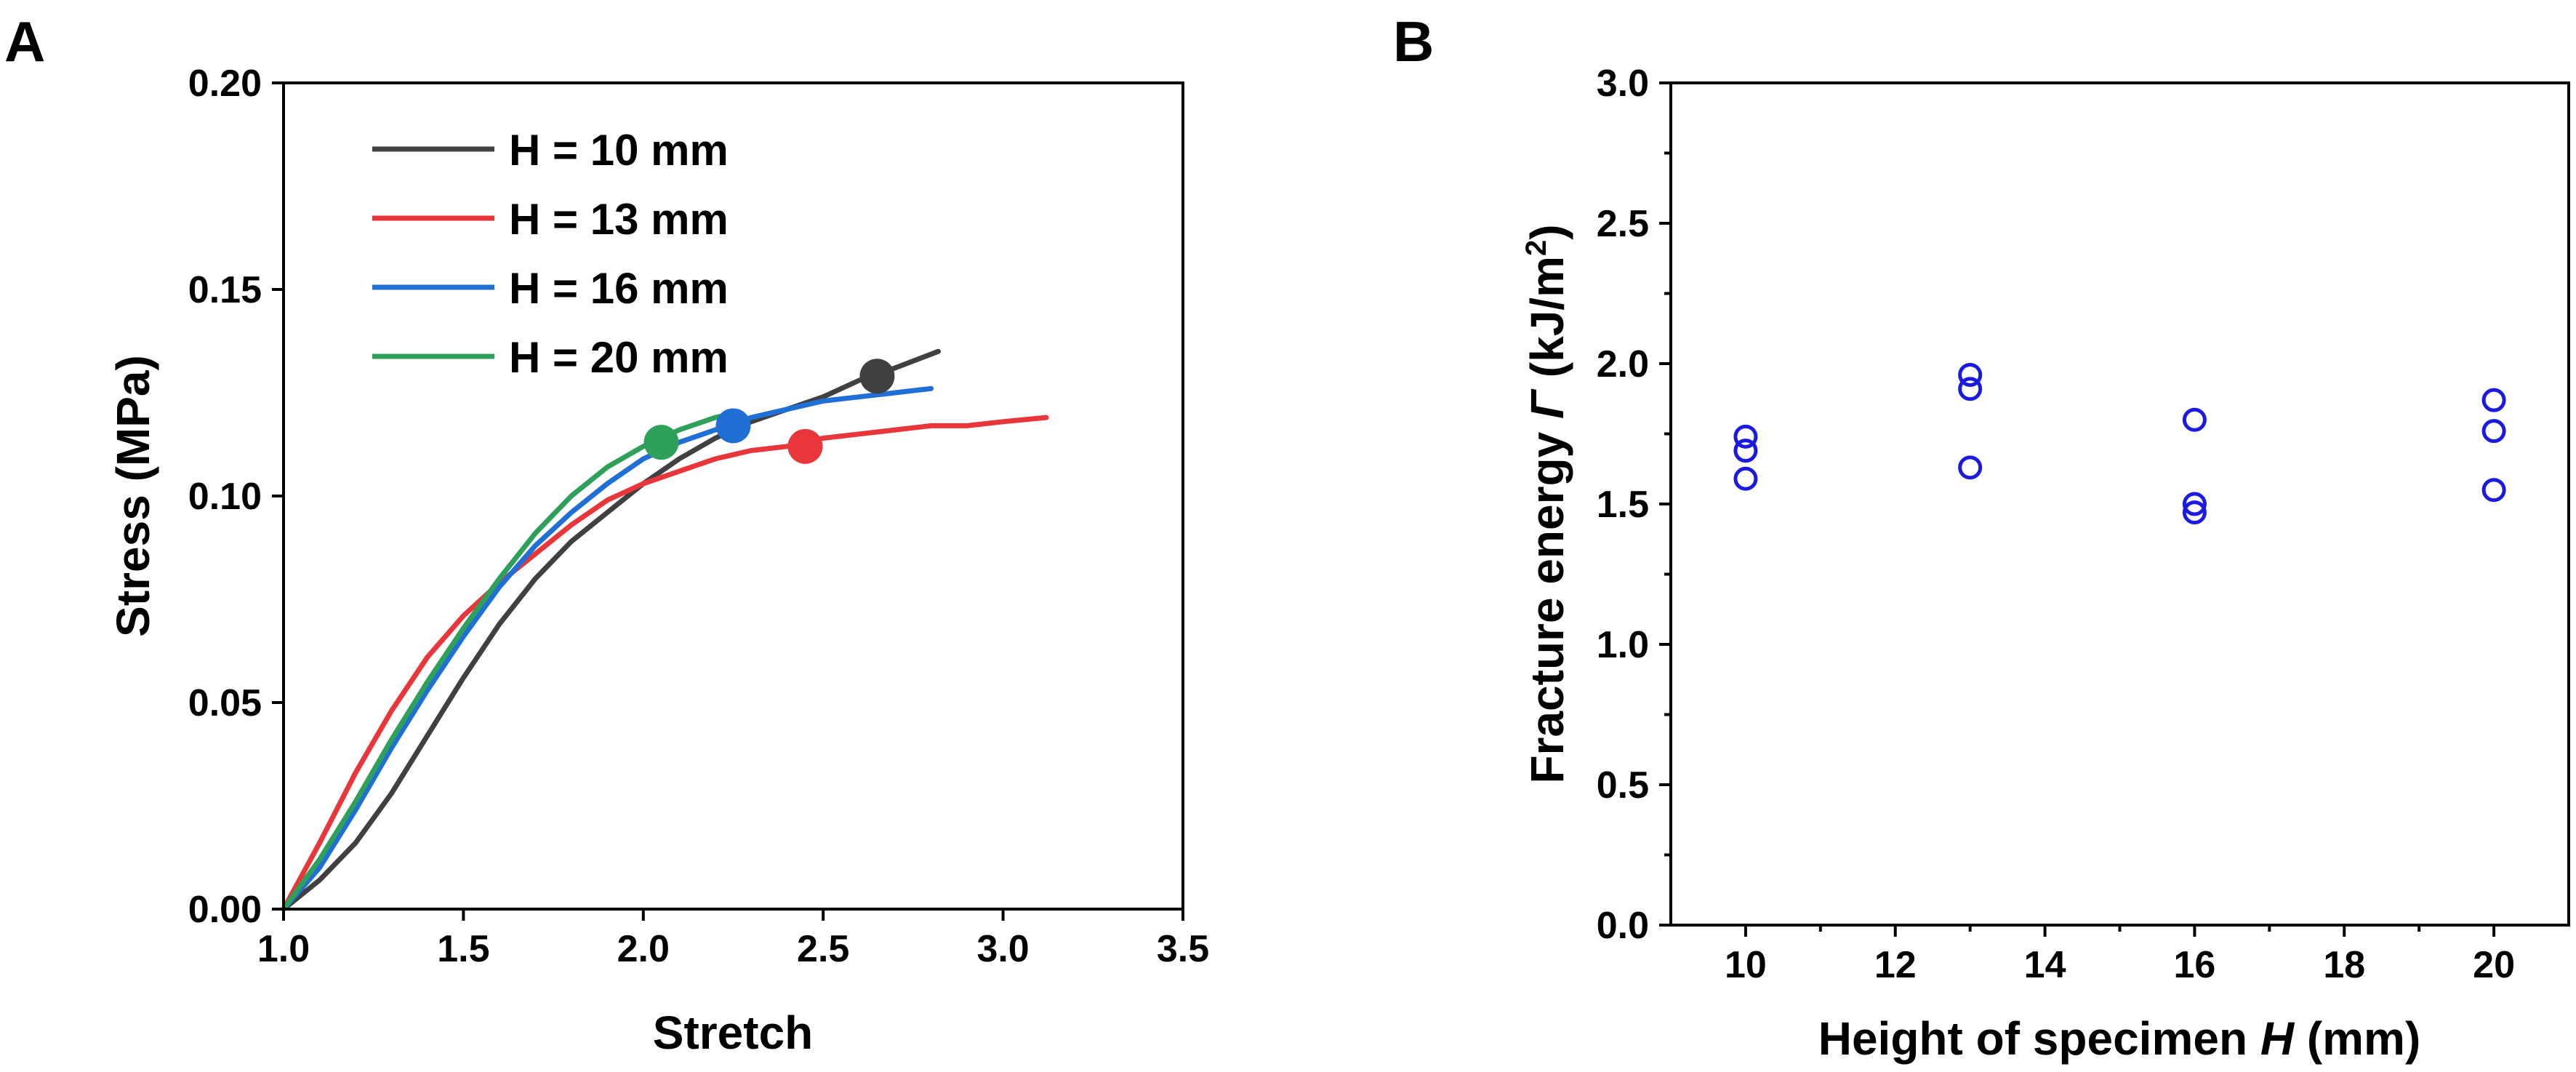 The width and height of the screenshot is (2576, 1072). I want to click on panel-b-y-axis-label: Fracture energy Γ (kJ/m2), so click(1546, 503).